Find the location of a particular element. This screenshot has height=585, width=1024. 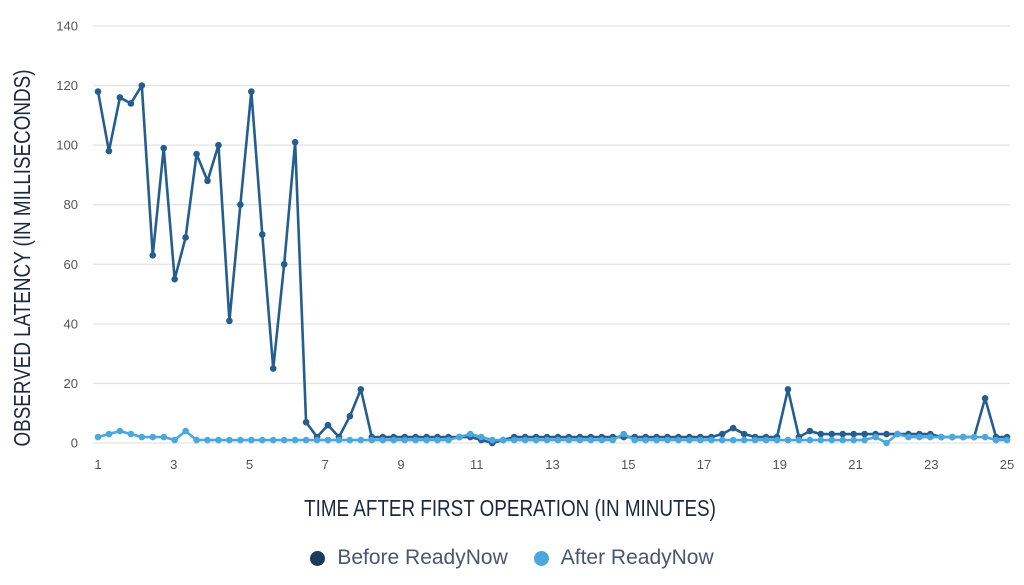

legend-item-after: After ReadyNow is located at coordinates (623, 558).